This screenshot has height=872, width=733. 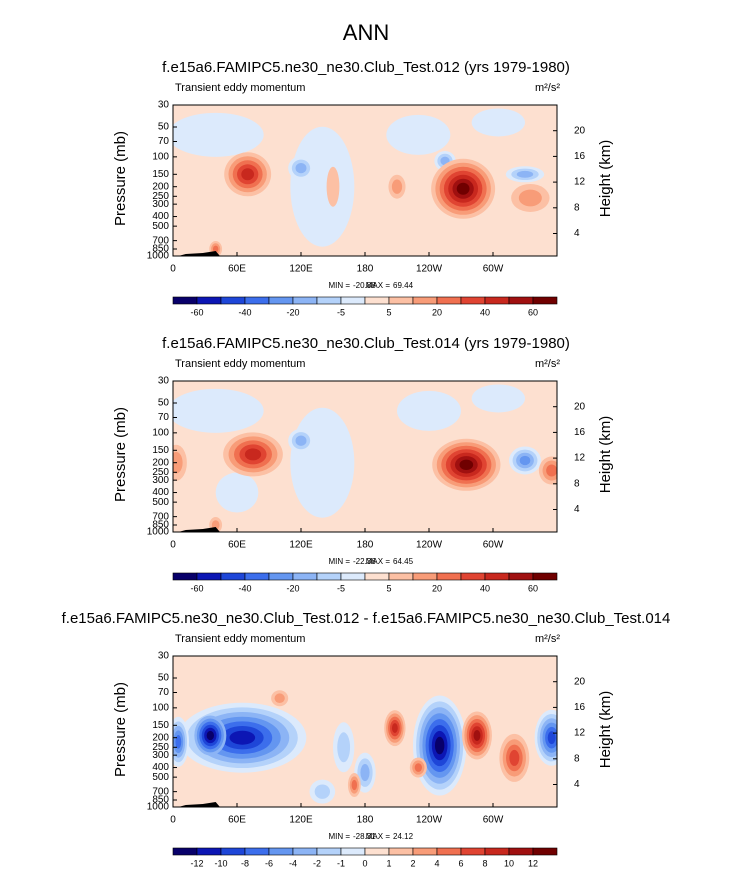 What do you see at coordinates (580, 681) in the screenshot?
I see `y2-tick-label: 20` at bounding box center [580, 681].